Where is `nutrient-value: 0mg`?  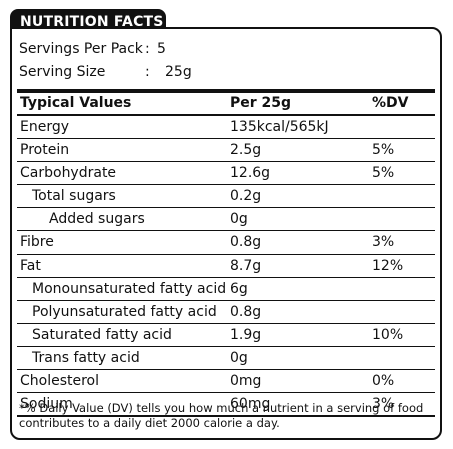 nutrient-value: 0mg is located at coordinates (246, 381).